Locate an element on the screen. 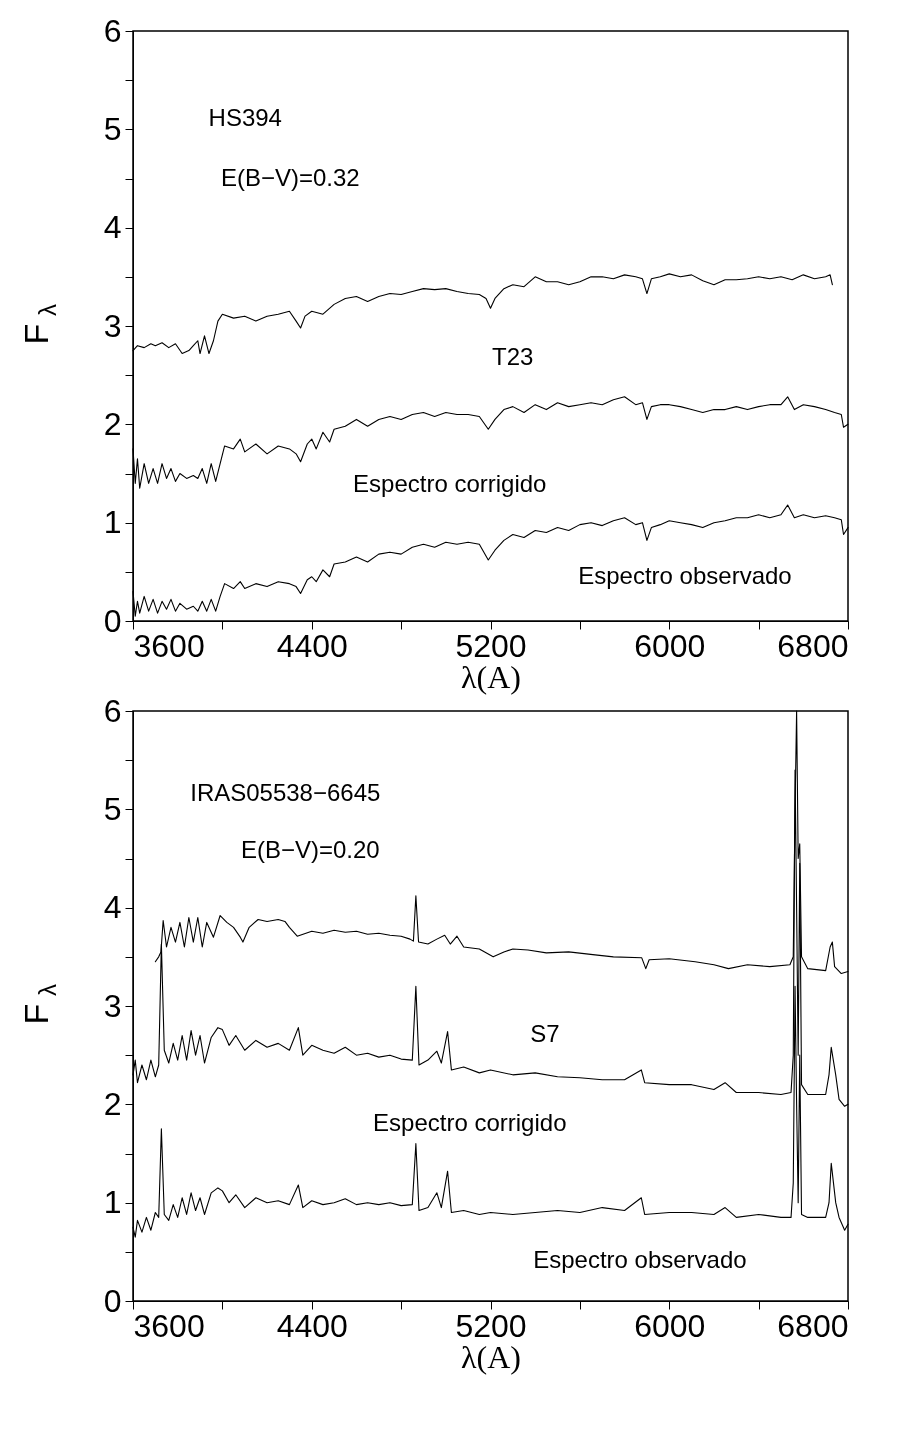 The image size is (910, 1432). annotation: HS394 is located at coordinates (245, 117).